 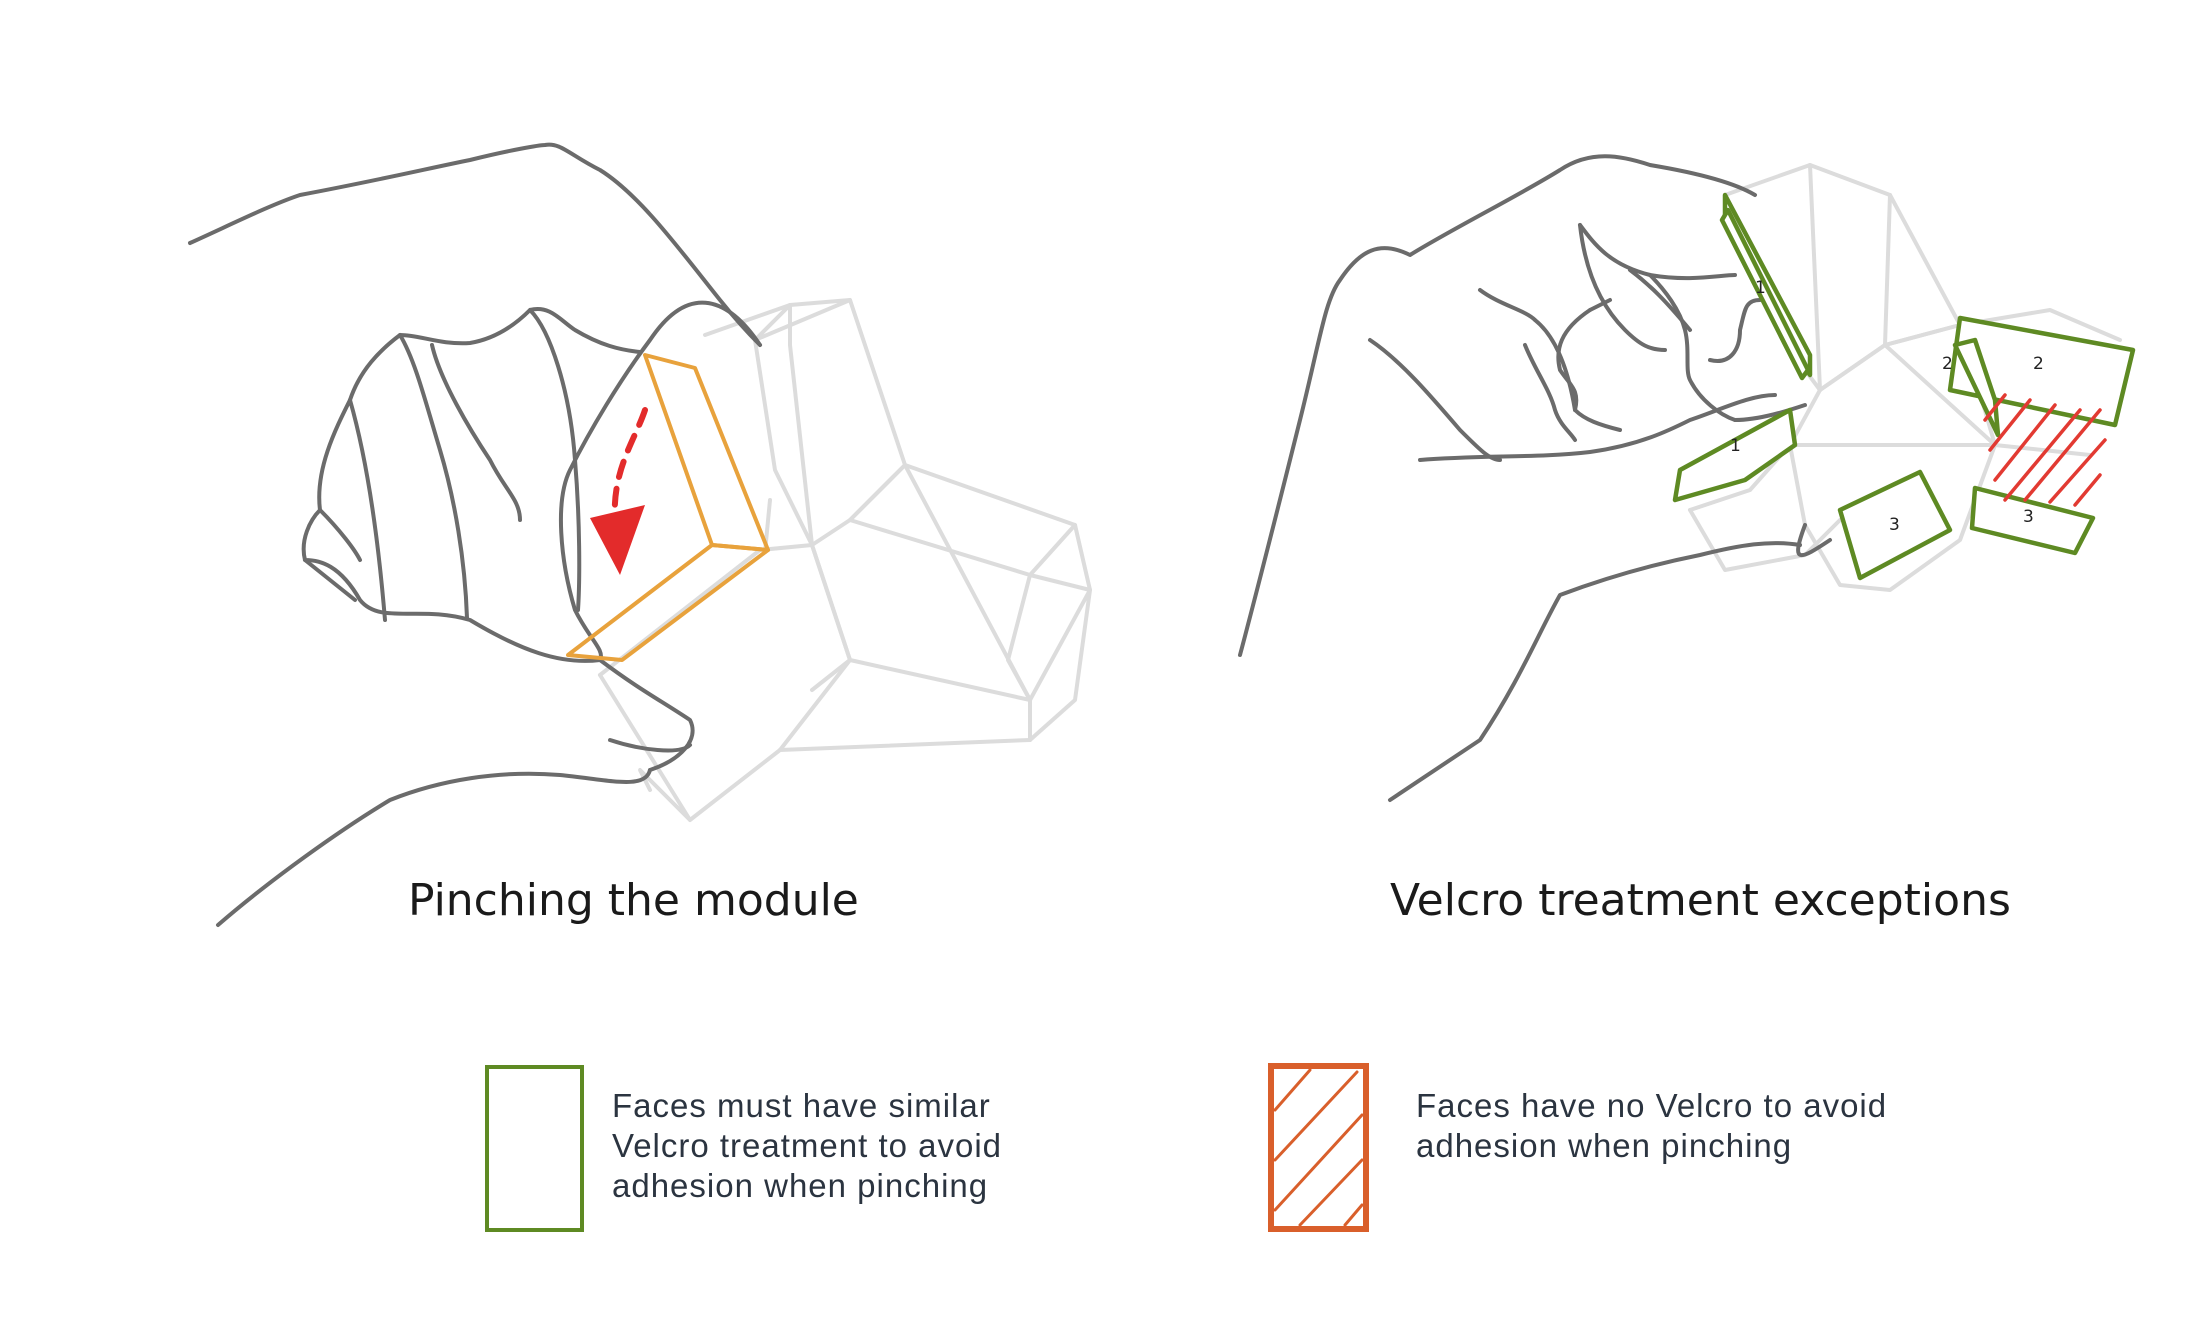 What do you see at coordinates (534, 1148) in the screenshot?
I see `legend-green-swatch` at bounding box center [534, 1148].